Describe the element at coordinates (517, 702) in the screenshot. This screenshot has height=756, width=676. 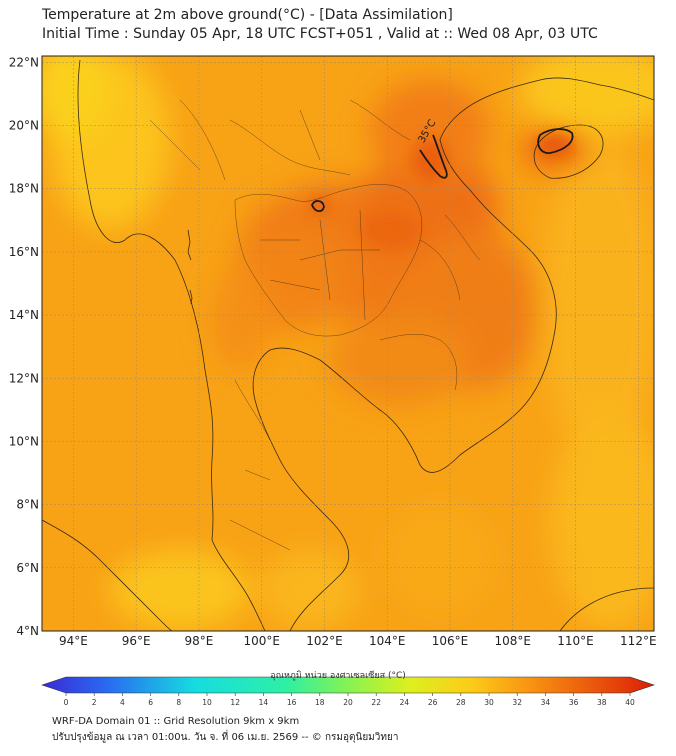
I see `colorbar-tick-label: 32` at that location.